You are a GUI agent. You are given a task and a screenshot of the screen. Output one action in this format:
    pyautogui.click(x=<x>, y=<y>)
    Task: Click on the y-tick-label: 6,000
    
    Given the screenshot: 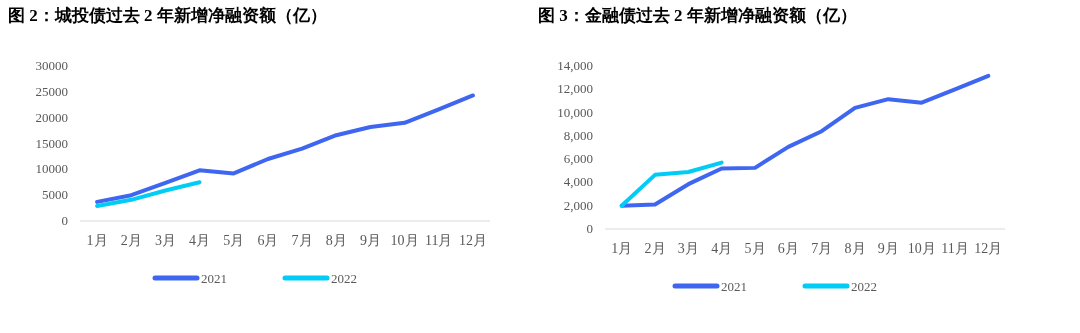 What is the action you would take?
    pyautogui.click(x=578, y=159)
    